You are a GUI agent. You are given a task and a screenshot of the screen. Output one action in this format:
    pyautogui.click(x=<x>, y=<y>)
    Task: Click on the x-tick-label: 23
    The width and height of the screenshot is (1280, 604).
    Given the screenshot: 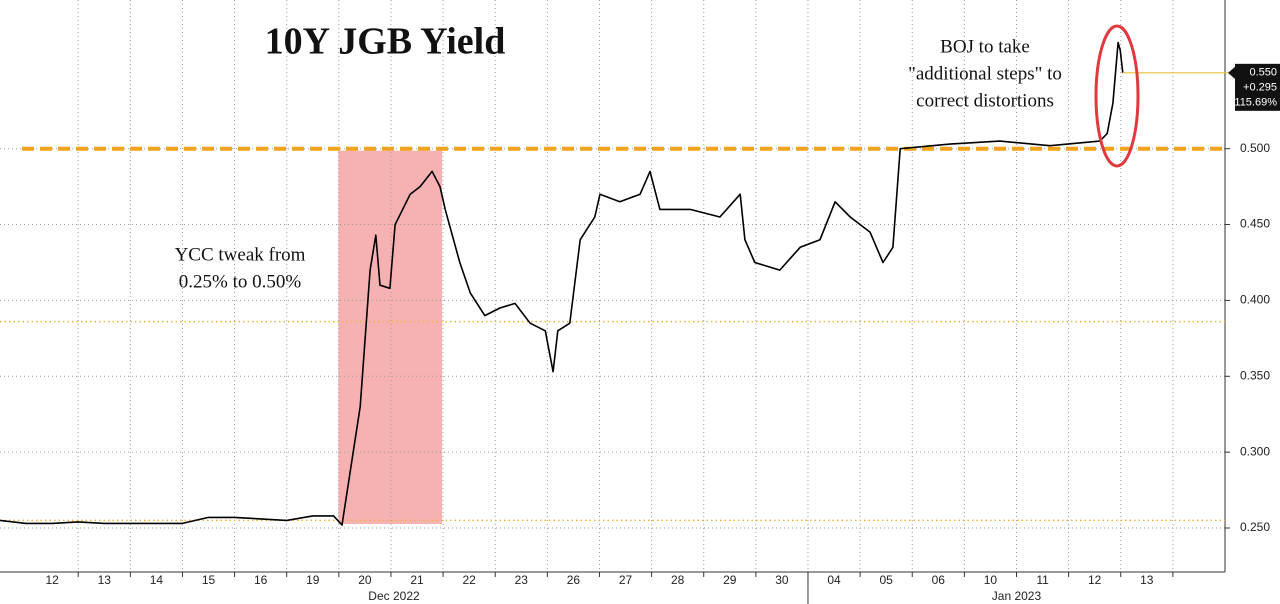 What is the action you would take?
    pyautogui.click(x=522, y=580)
    